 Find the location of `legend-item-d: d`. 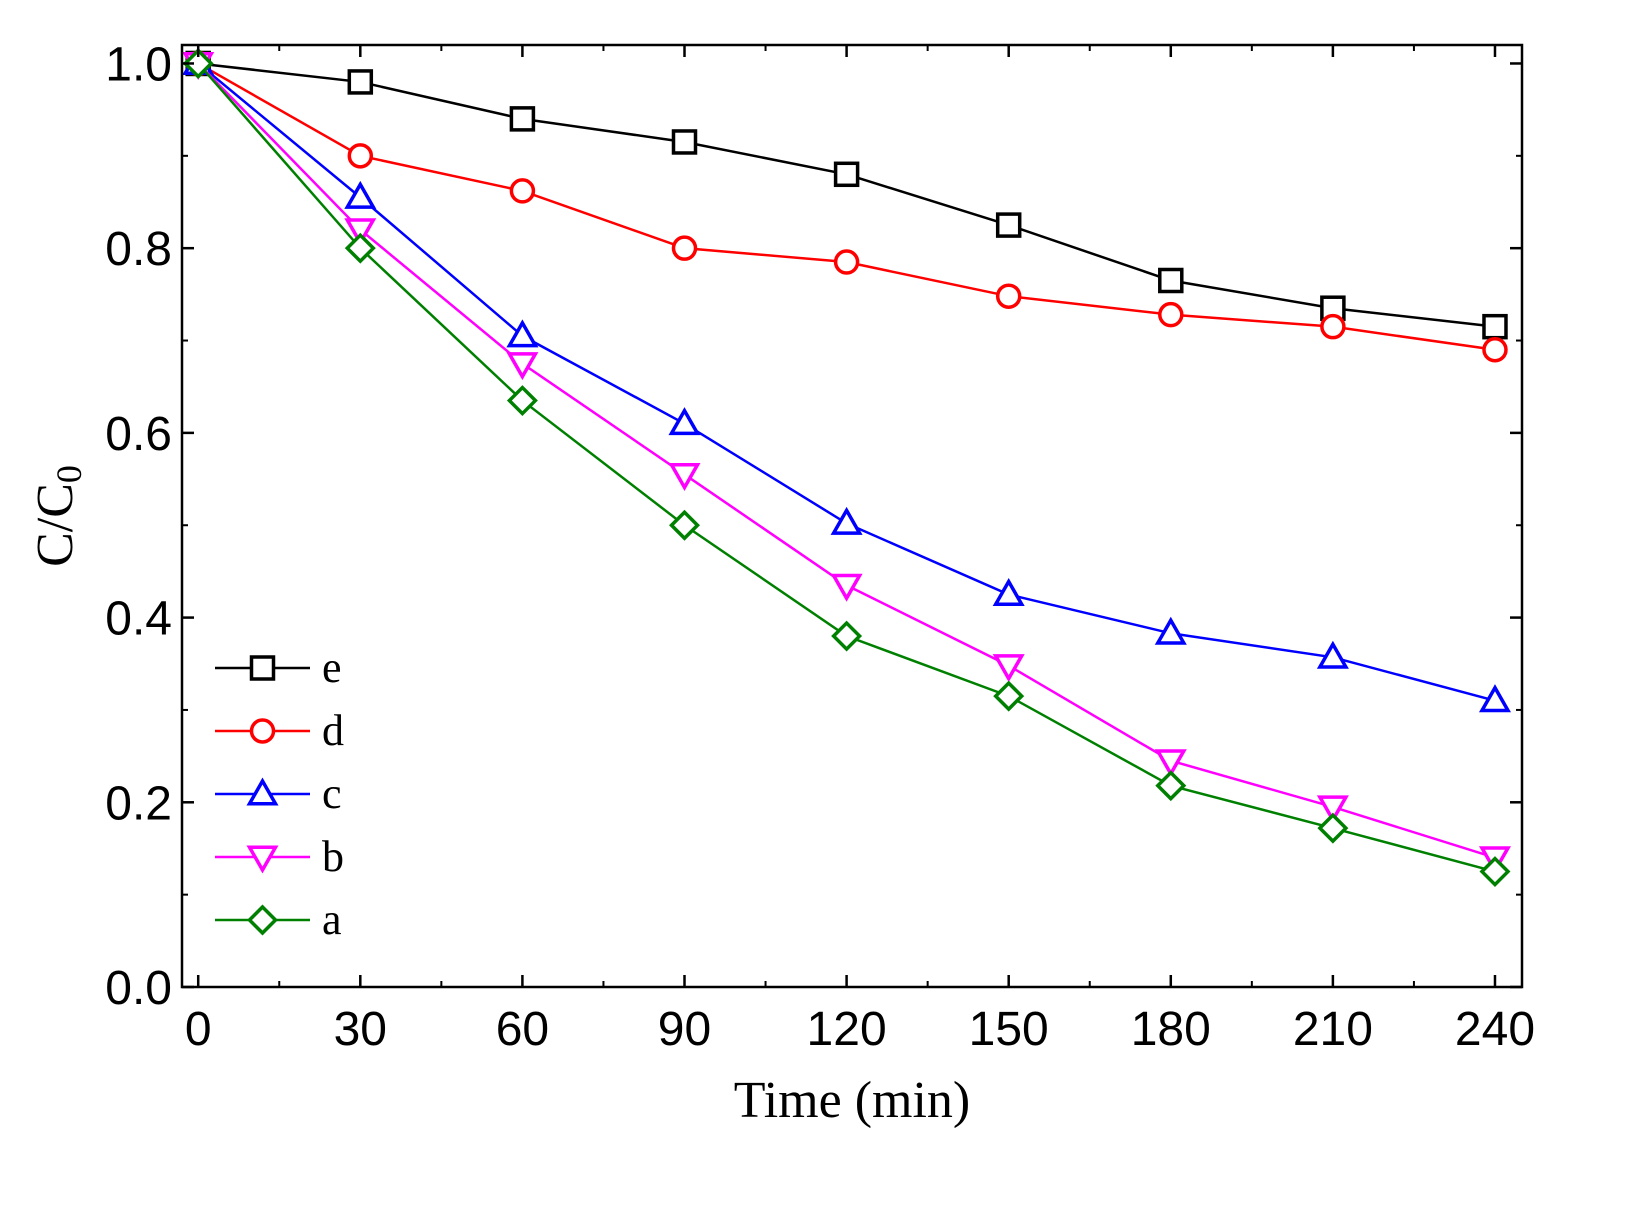

legend-item-d: d is located at coordinates (279, 730).